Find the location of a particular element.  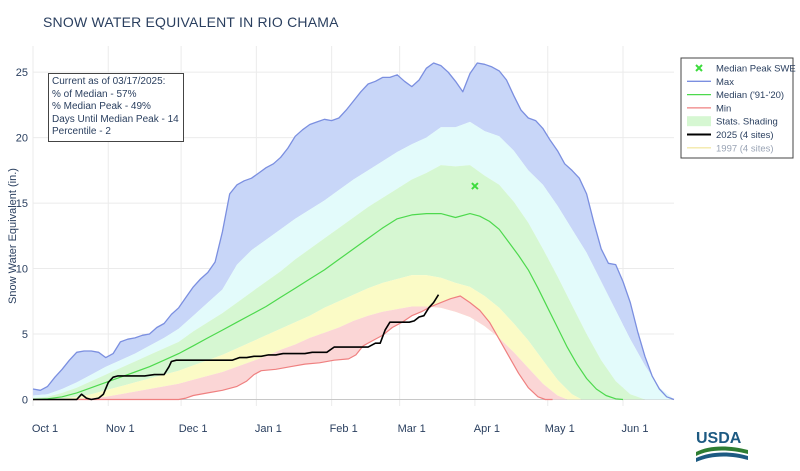

x-tick-label-0: Oct 1 is located at coordinates (45, 429).